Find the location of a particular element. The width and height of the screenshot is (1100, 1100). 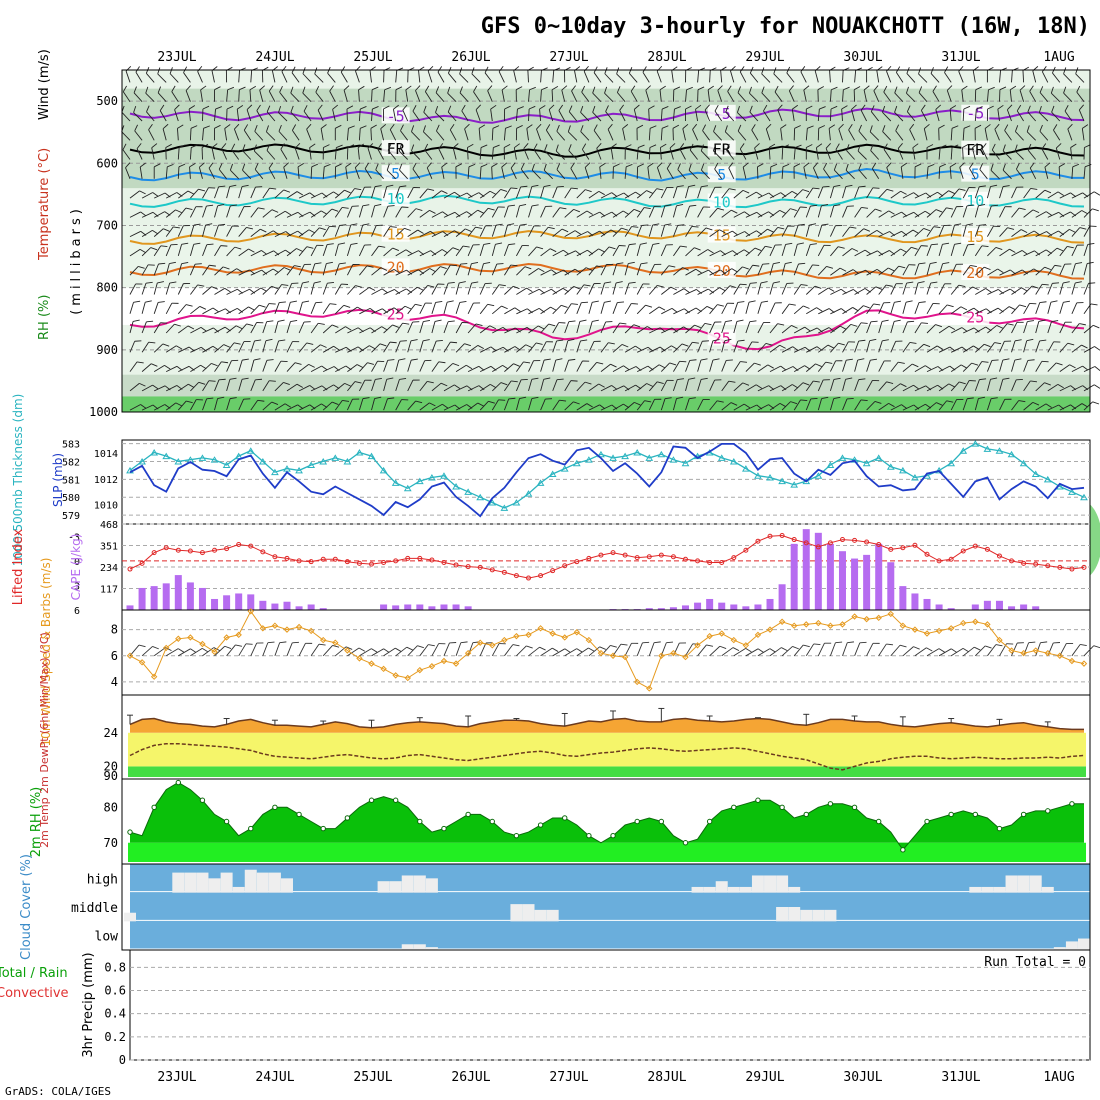

cape-side-label2: CAPE (J/kg) is located at coordinates (76, 567).